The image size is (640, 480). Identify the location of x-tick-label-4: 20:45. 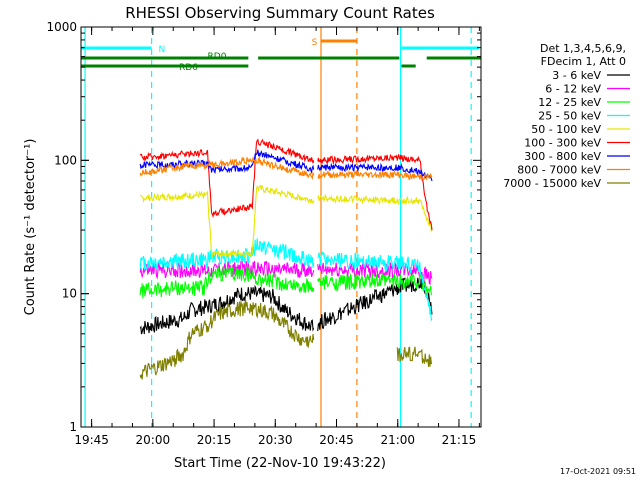
(336, 440).